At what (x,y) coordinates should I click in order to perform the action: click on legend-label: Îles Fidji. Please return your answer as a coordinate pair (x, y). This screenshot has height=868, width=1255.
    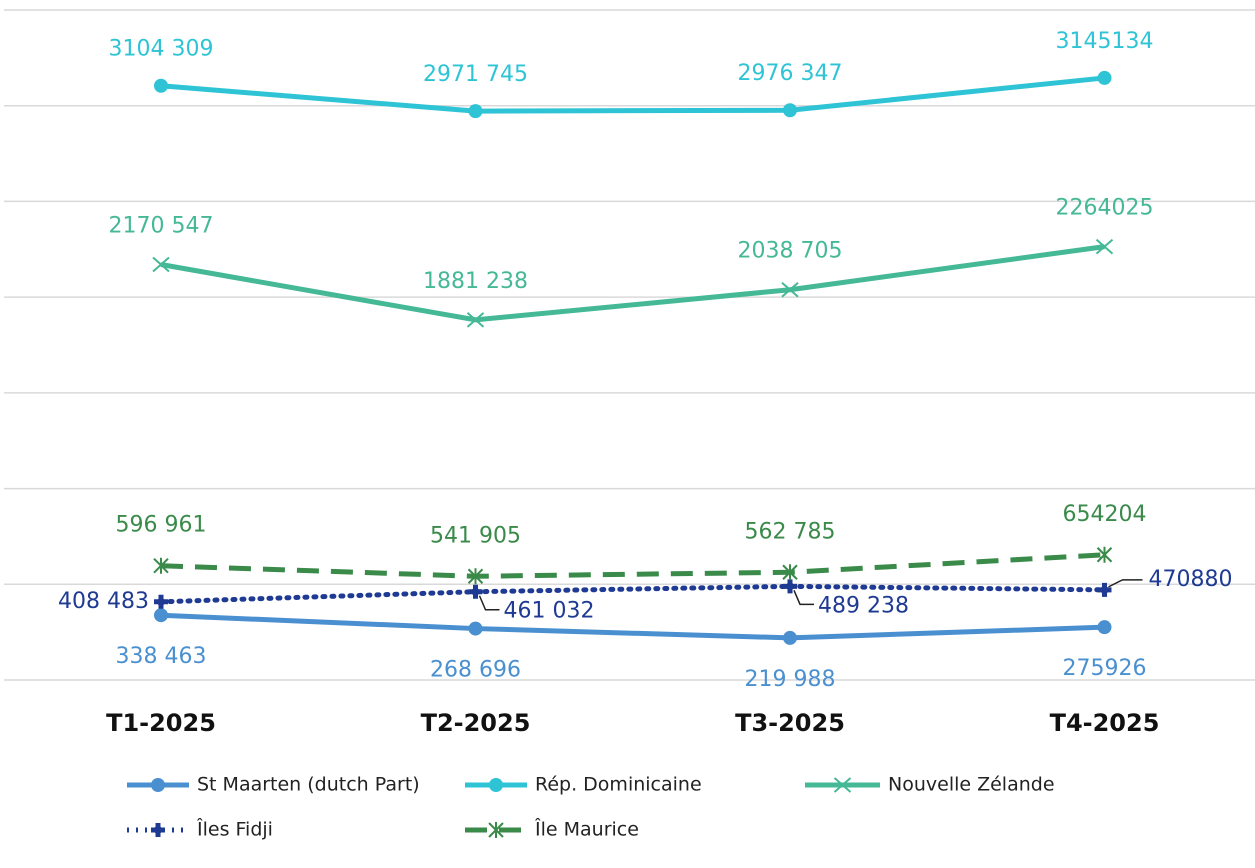
    Looking at the image, I should click on (234, 829).